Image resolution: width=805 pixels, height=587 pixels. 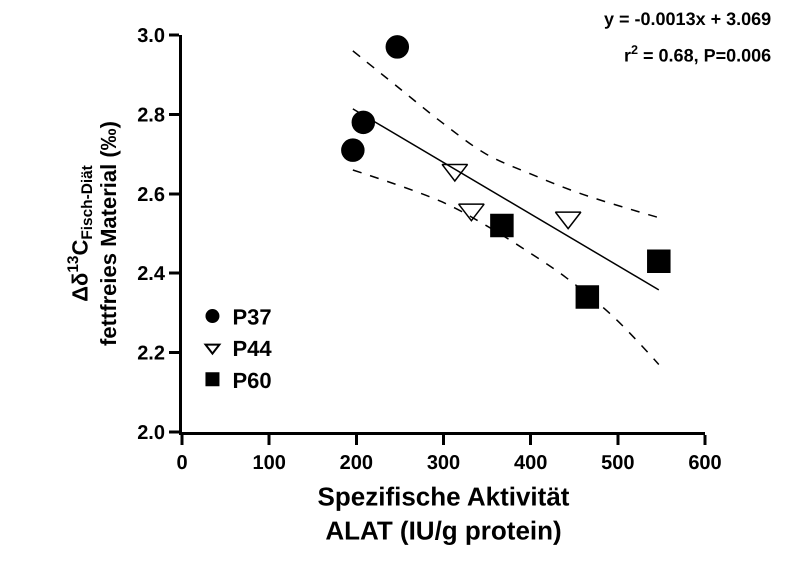 What do you see at coordinates (357, 463) in the screenshot?
I see `x-tick-label: 200` at bounding box center [357, 463].